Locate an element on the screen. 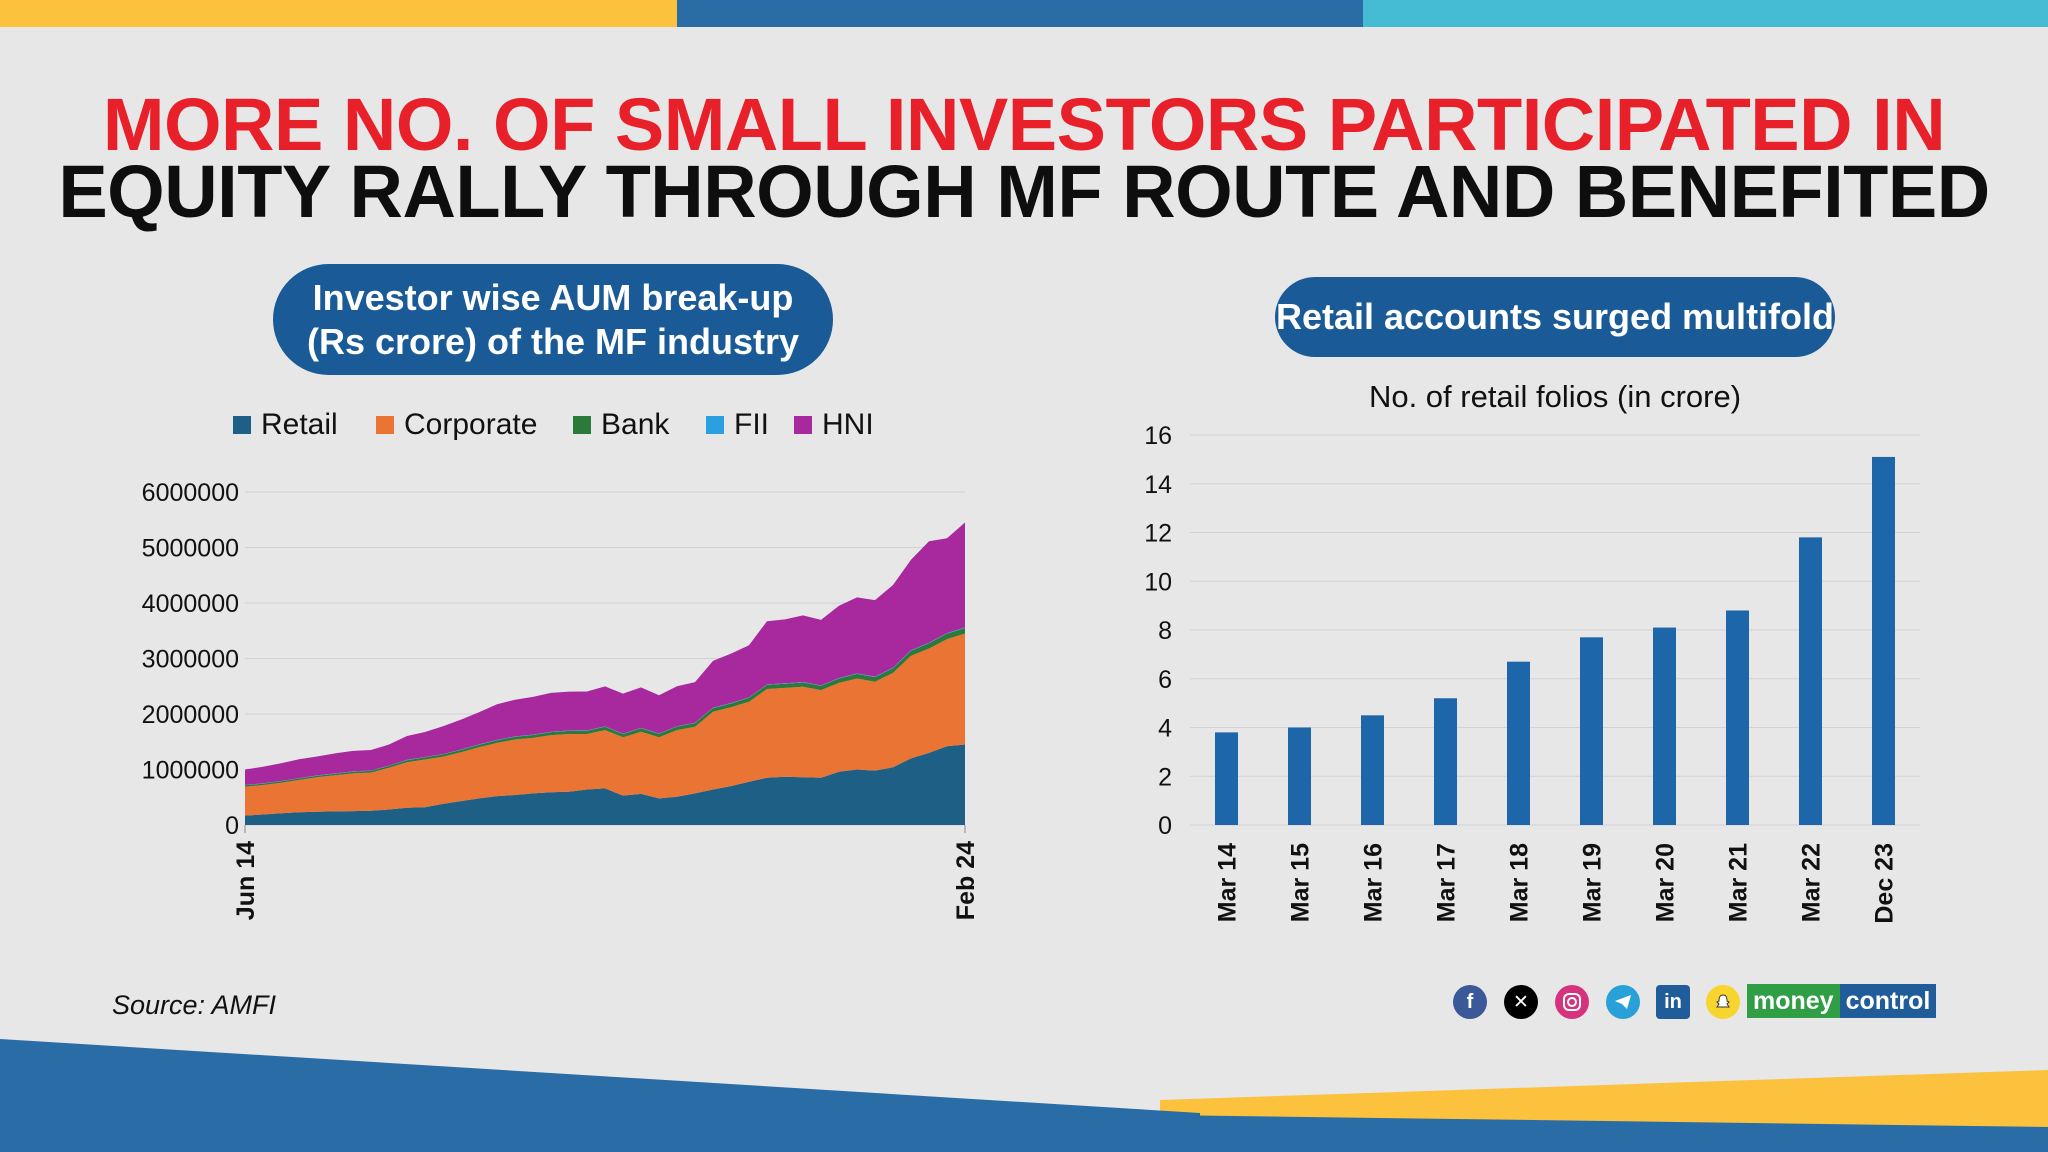 The image size is (2048, 1152). area-y-tick-label: 0 is located at coordinates (232, 826).